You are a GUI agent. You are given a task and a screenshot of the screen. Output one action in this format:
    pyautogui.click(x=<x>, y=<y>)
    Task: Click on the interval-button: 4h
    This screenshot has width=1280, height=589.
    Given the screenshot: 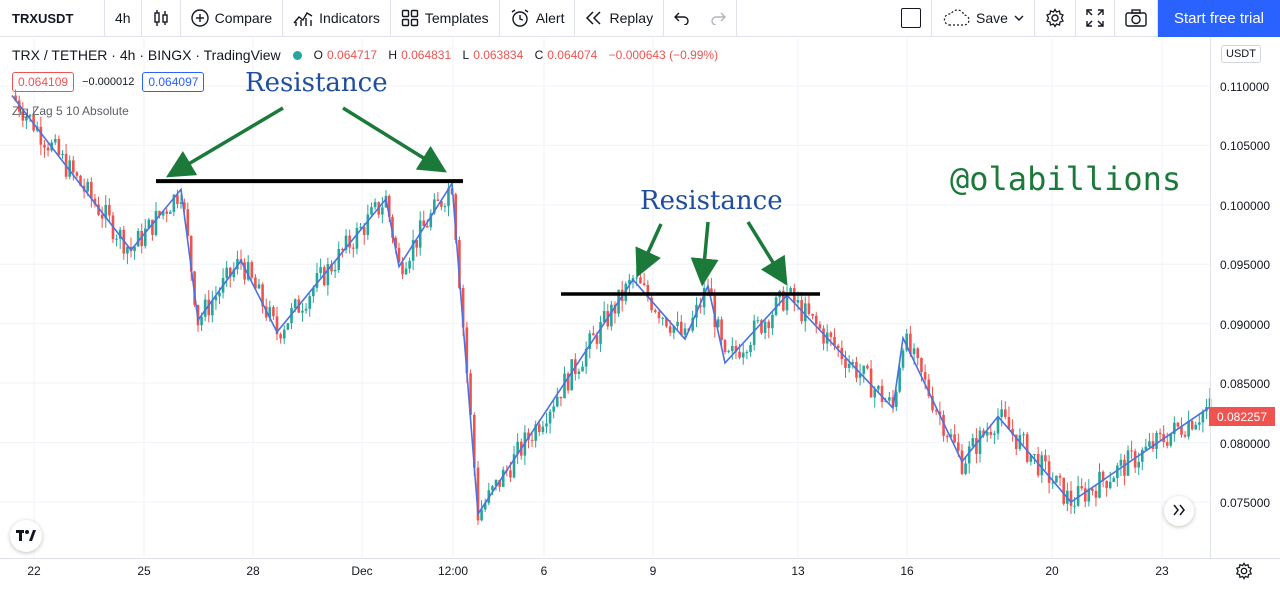 What is the action you would take?
    pyautogui.click(x=123, y=18)
    